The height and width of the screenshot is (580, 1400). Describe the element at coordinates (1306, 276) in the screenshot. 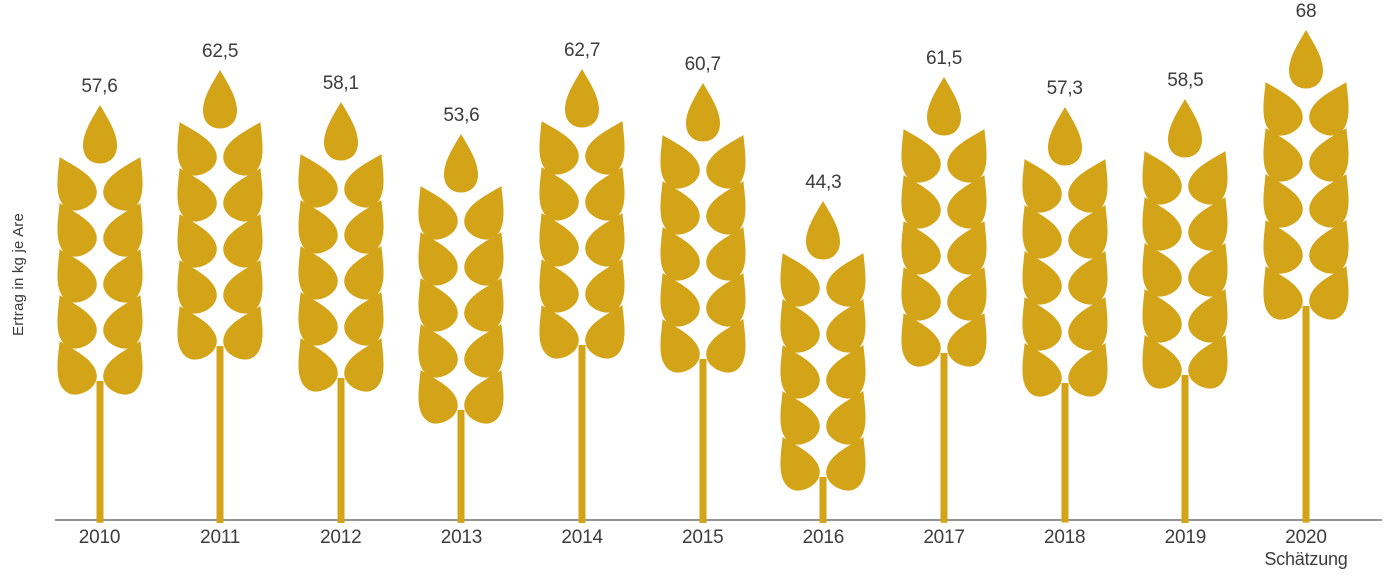

I see `wheat-ear-2020` at that location.